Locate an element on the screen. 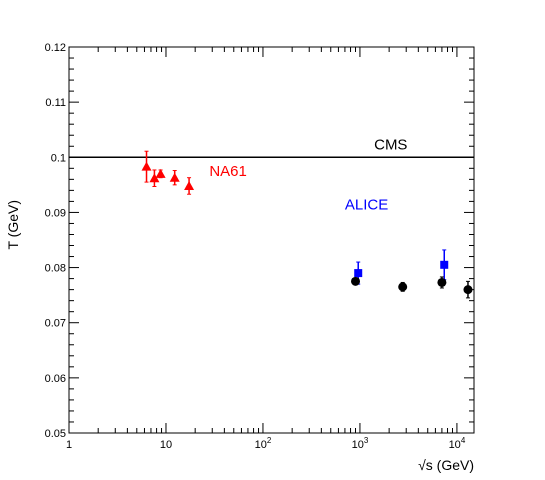 This screenshot has width=545, height=480. annotation-cms: CMS is located at coordinates (390, 145).